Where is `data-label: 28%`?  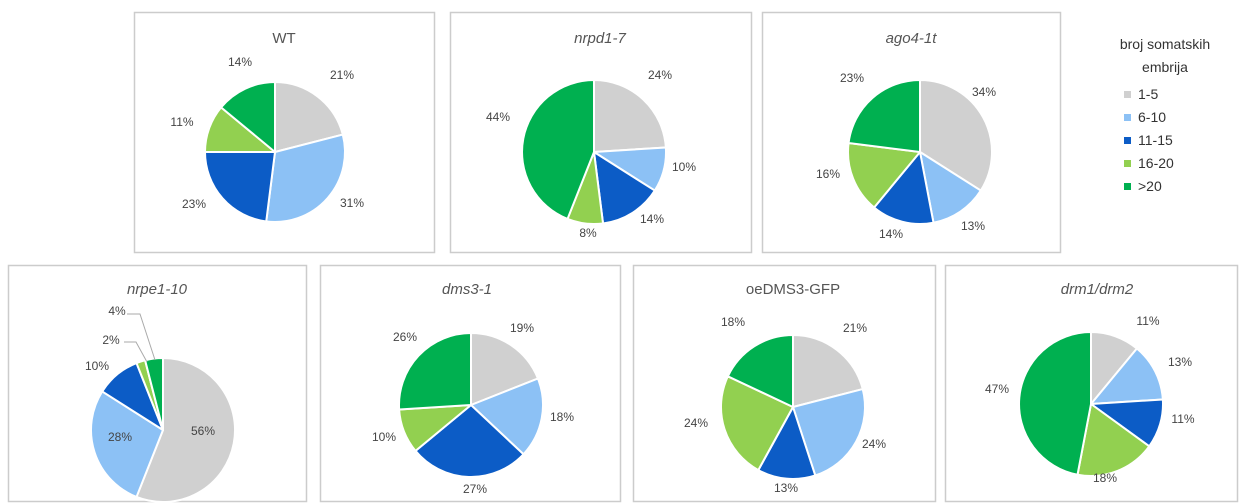
data-label: 28% is located at coordinates (120, 437).